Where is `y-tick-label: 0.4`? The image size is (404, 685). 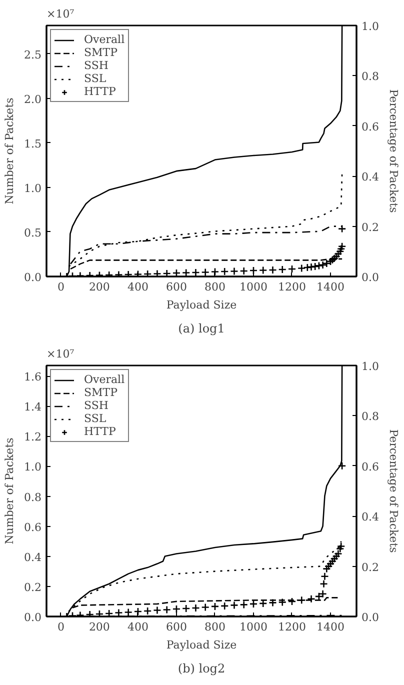 y-tick-label: 0.4 is located at coordinates (33, 557).